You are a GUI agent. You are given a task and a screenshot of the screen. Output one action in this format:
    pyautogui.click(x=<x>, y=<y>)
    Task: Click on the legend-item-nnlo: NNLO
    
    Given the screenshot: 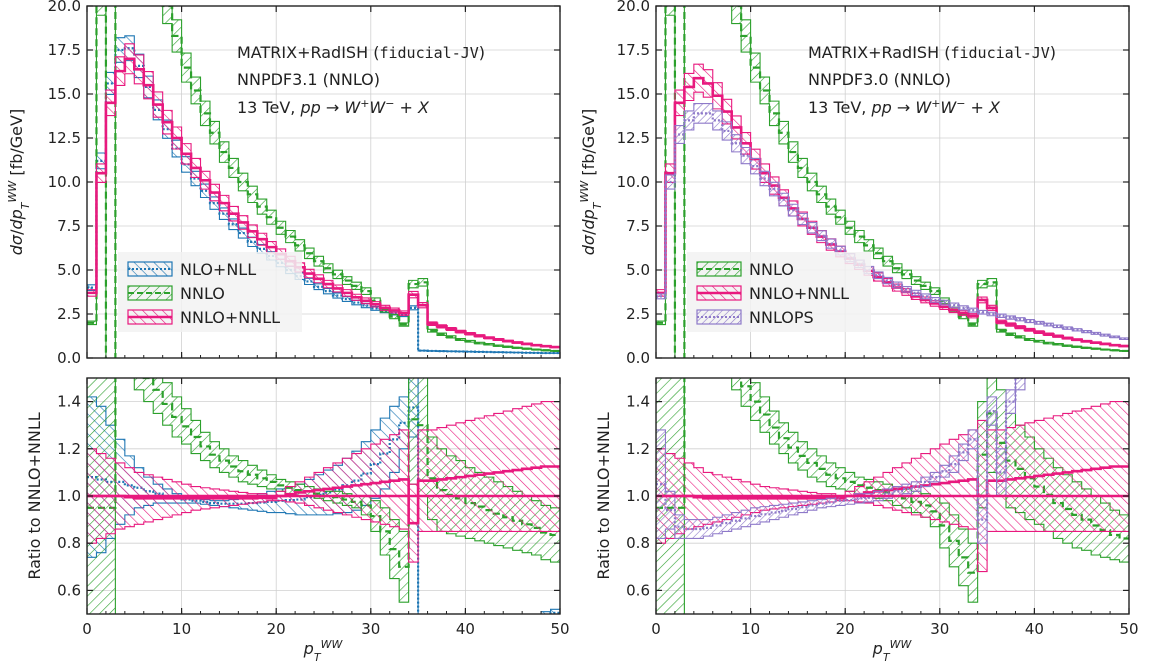 What is the action you would take?
    pyautogui.click(x=176, y=293)
    